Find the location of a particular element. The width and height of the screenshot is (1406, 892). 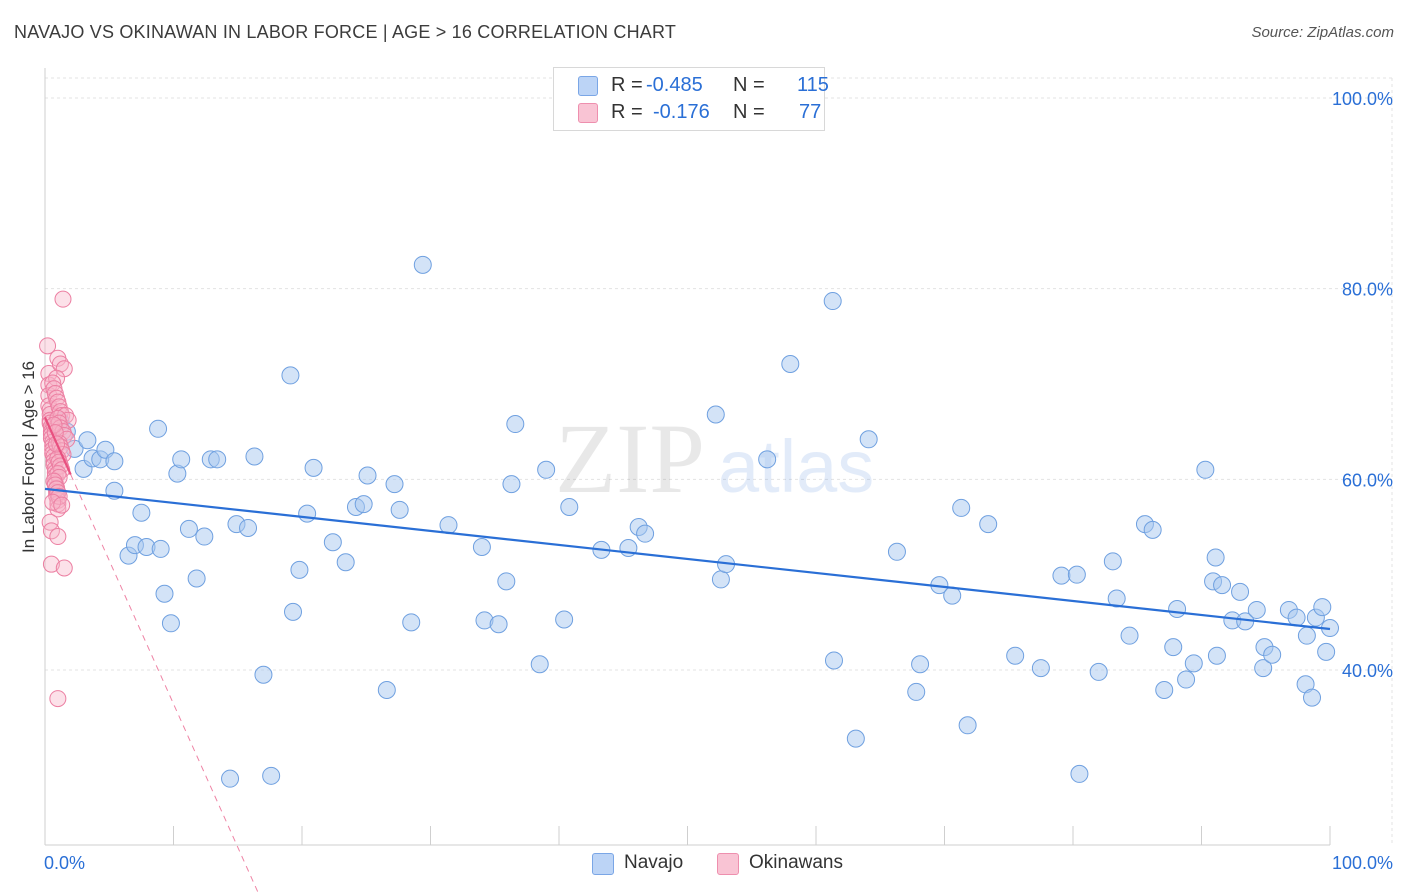

navajo-legend-swatch is located at coordinates (603, 864).